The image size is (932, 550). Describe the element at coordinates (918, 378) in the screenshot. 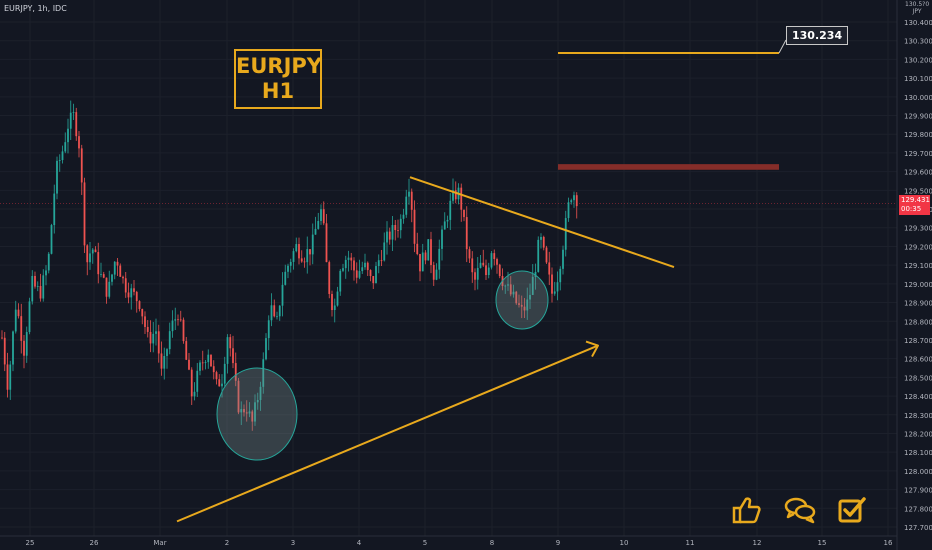

I see `price-tick-label: 128.500` at that location.